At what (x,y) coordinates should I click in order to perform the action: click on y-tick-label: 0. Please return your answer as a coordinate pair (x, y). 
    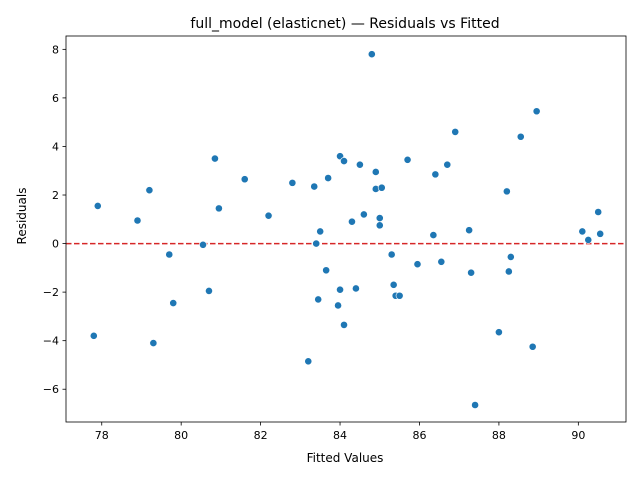
    Looking at the image, I should click on (55, 244).